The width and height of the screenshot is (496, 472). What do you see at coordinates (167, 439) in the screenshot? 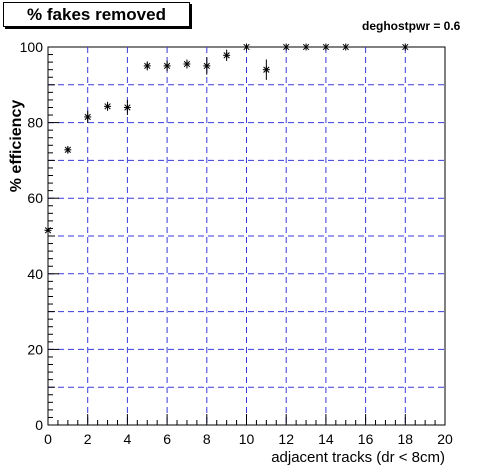
I see `x-tick-label: 6` at bounding box center [167, 439].